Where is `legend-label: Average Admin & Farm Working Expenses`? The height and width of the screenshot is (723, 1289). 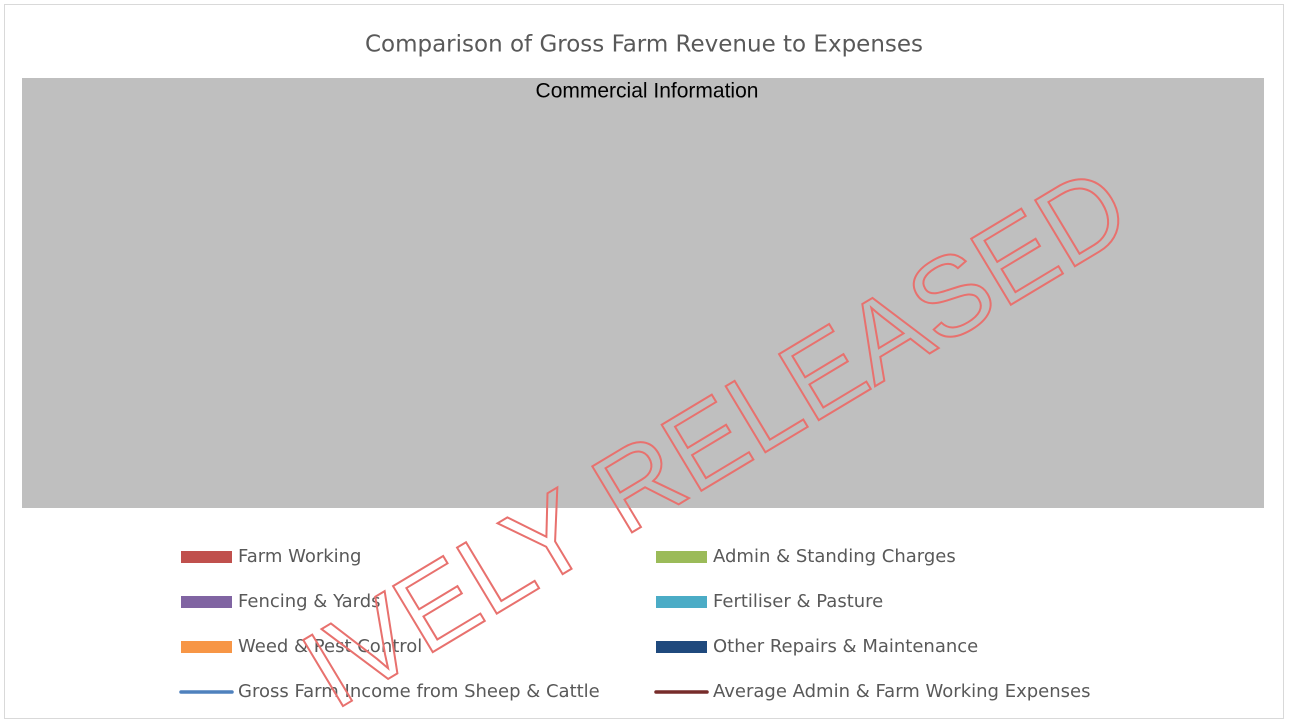 legend-label: Average Admin & Farm Working Expenses is located at coordinates (901, 691).